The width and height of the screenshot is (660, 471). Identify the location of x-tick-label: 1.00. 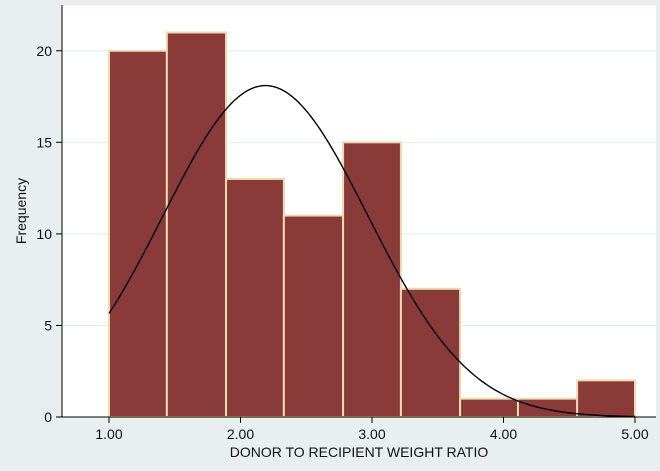
(108, 434).